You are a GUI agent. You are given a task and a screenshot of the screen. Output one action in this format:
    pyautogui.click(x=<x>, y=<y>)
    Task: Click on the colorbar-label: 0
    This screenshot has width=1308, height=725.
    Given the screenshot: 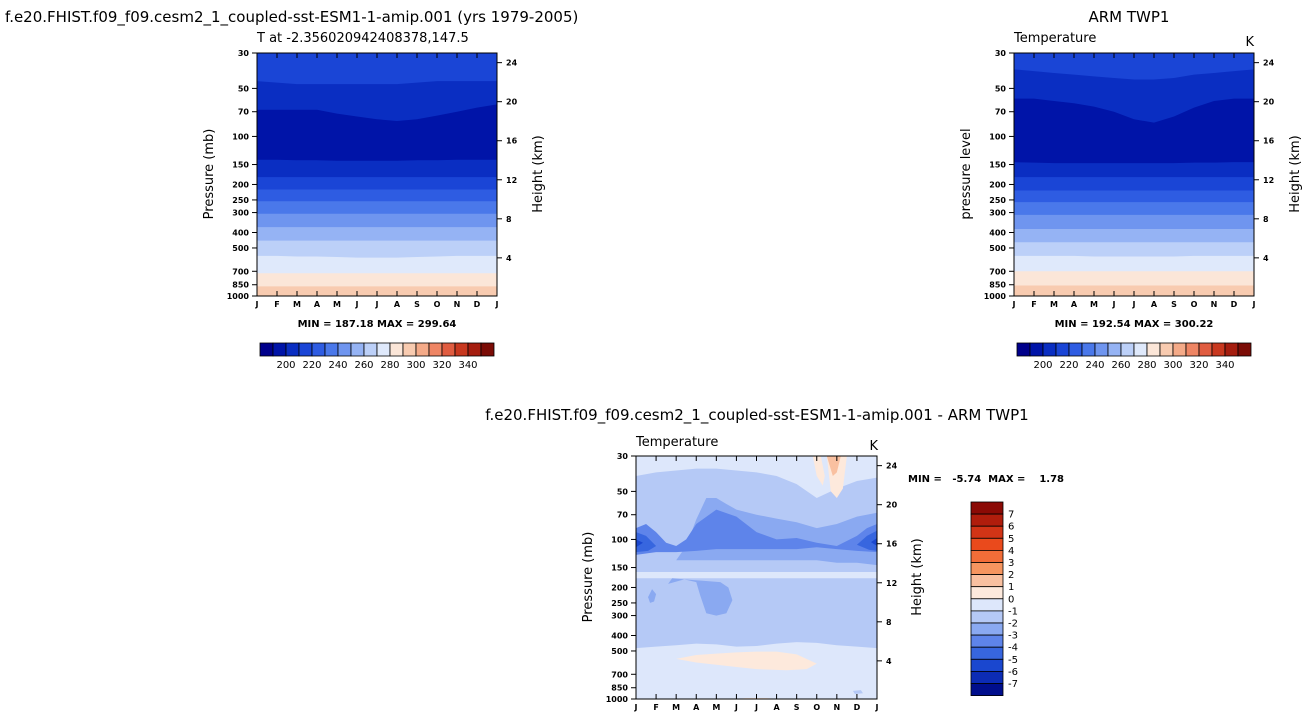 What is the action you would take?
    pyautogui.click(x=1011, y=599)
    